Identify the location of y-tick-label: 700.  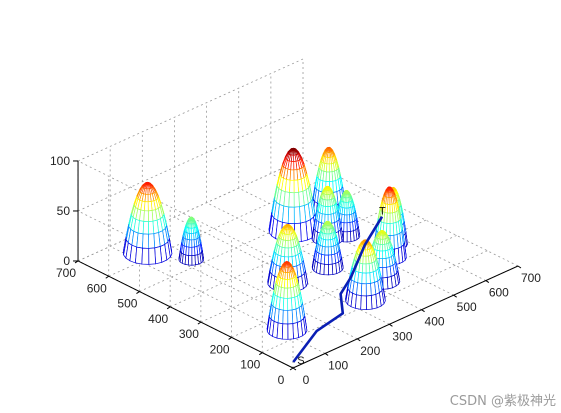
(66, 273).